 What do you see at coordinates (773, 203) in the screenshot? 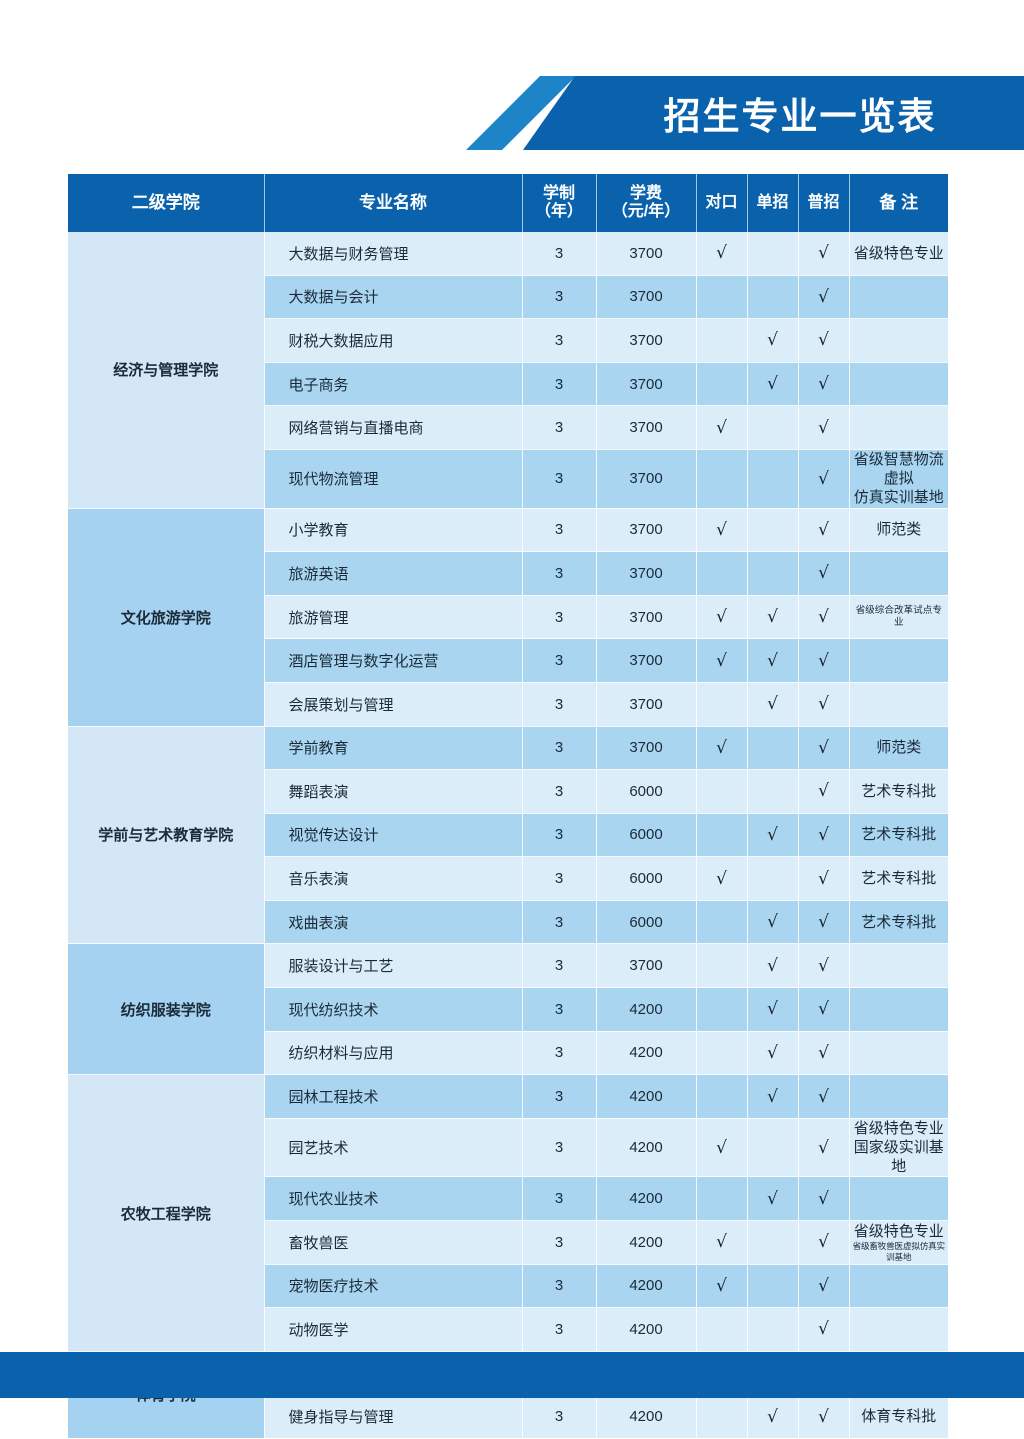
I see `column-header-danzhao: 单招` at bounding box center [773, 203].